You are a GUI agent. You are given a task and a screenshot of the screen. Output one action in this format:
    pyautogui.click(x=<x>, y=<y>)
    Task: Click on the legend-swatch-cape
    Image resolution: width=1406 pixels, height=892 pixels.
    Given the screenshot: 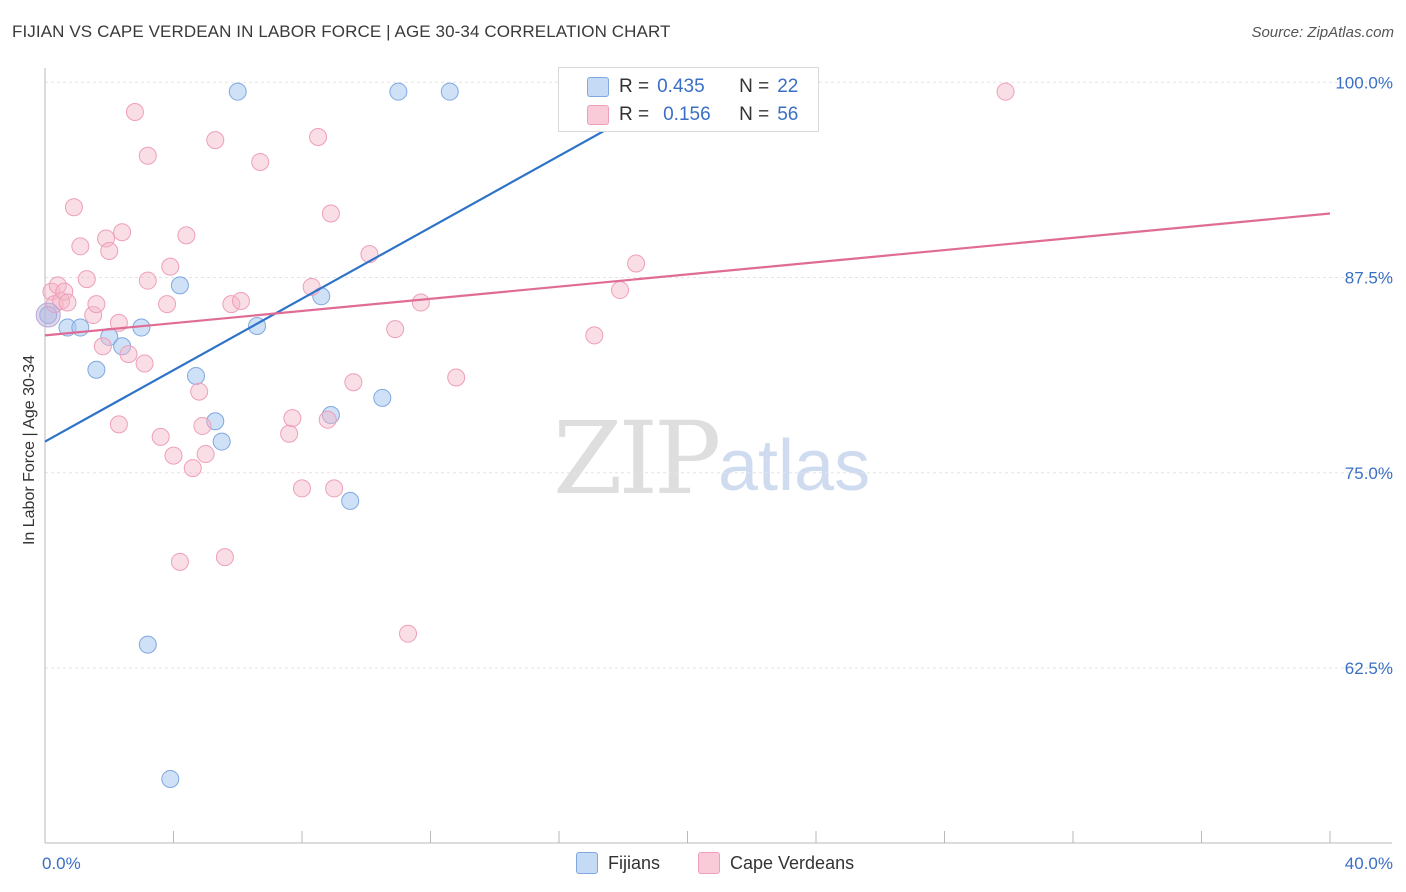 What is the action you would take?
    pyautogui.click(x=709, y=863)
    